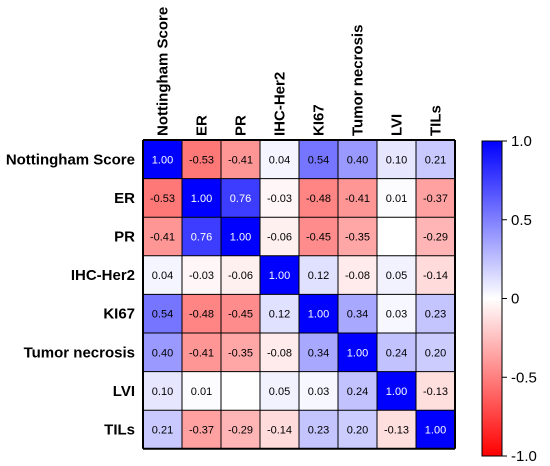 The height and width of the screenshot is (466, 550). I want to click on cell-value-label: 0.40, so click(162, 353).